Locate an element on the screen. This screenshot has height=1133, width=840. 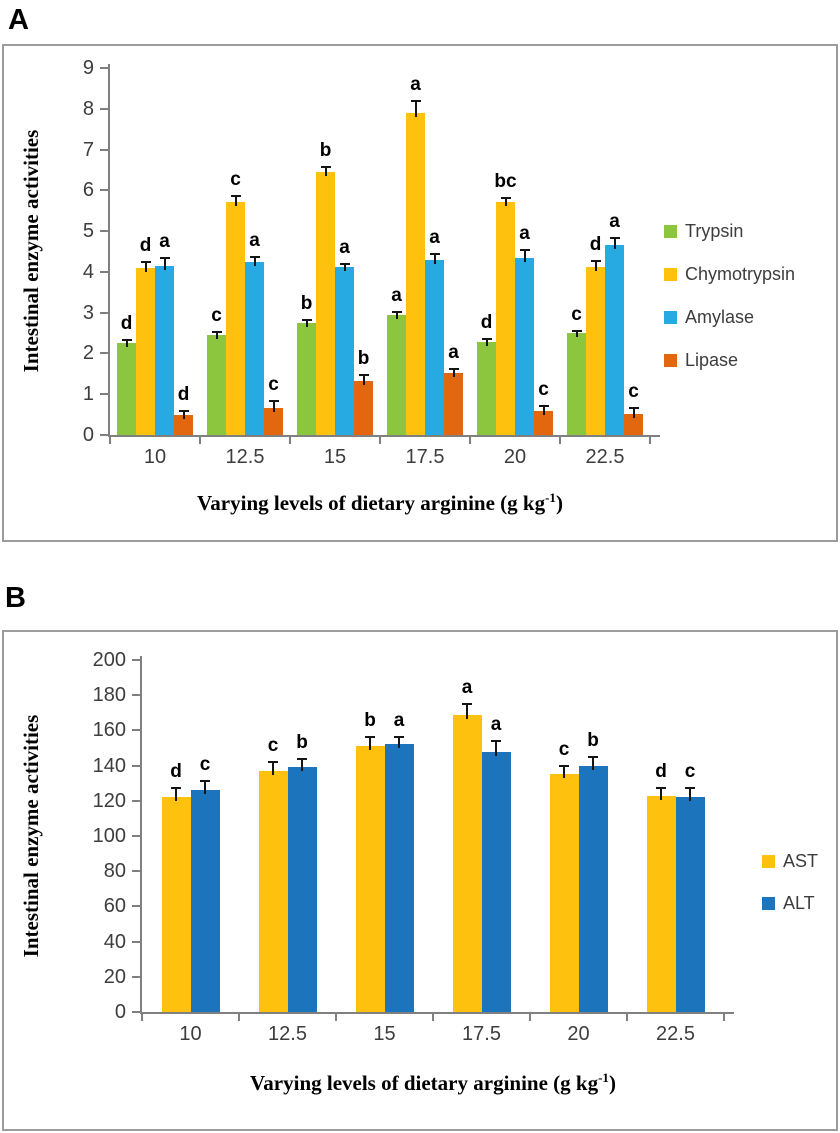
y-tick-label: 9 is located at coordinates (88, 68).